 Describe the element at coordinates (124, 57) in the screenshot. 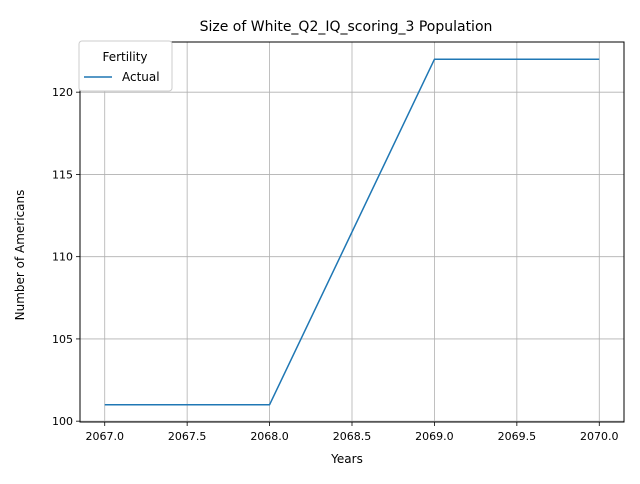

I see `legend-title: Fertility` at that location.